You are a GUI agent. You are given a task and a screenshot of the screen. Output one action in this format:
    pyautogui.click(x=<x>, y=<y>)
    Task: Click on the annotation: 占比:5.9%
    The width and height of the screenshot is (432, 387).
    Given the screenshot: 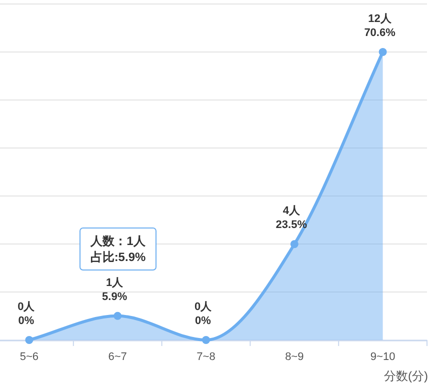 What is the action you would take?
    pyautogui.click(x=118, y=257)
    